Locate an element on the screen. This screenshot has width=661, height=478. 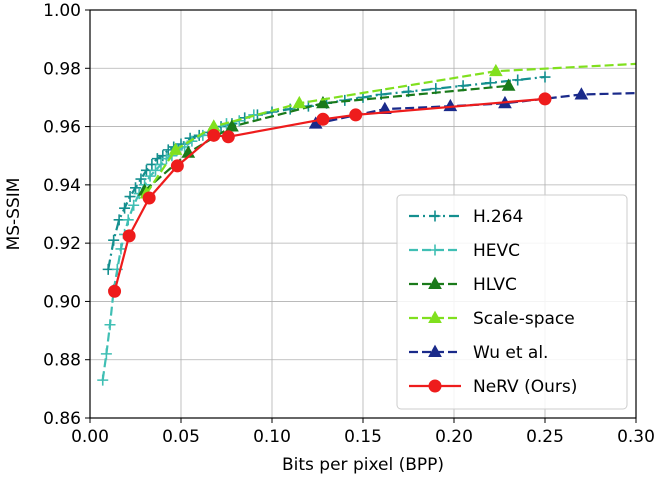
legend-label-scale-space: Scale-space is located at coordinates (524, 319).